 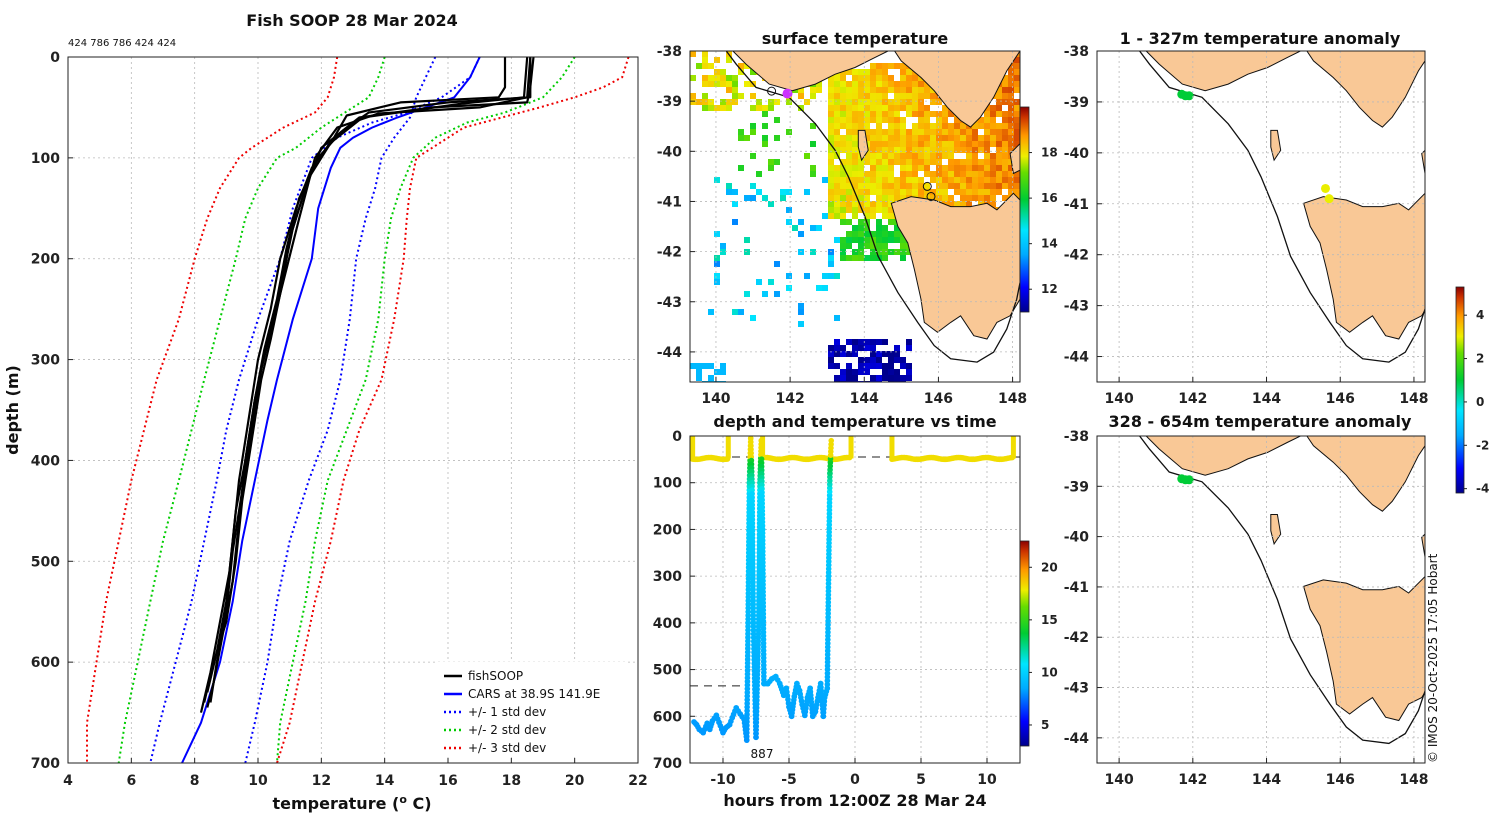 I want to click on anomaly-shallow-contour, so click(x=1282, y=207).